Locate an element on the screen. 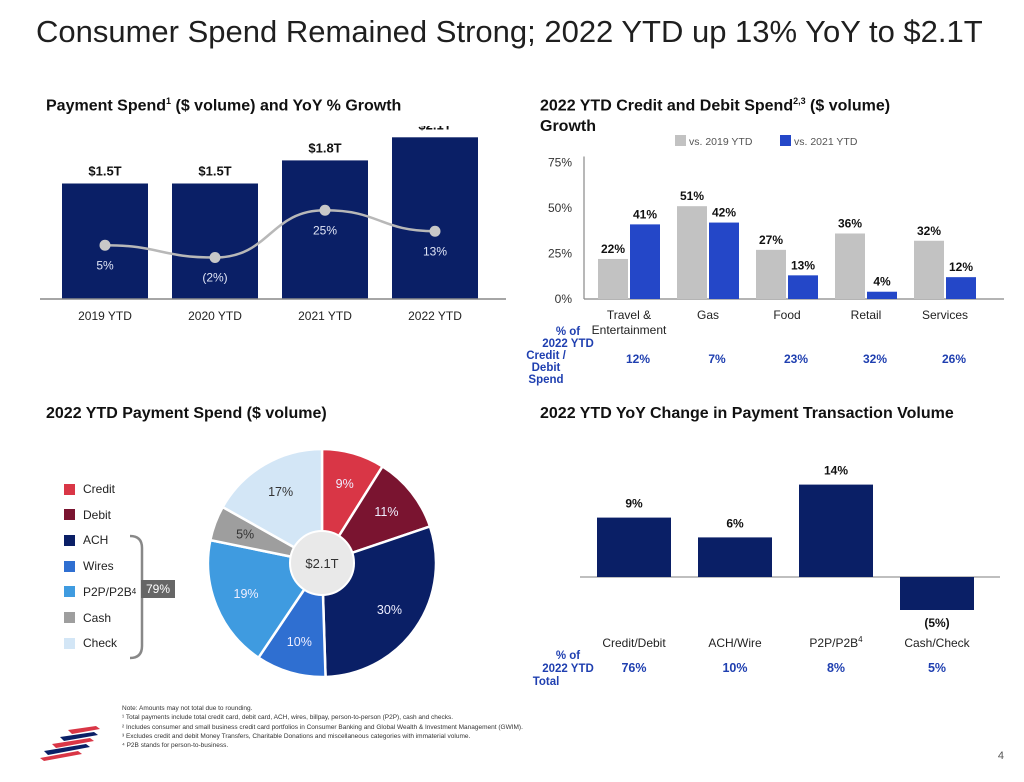  legend-label-2019: vs. 2019 YTD is located at coordinates (721, 142).